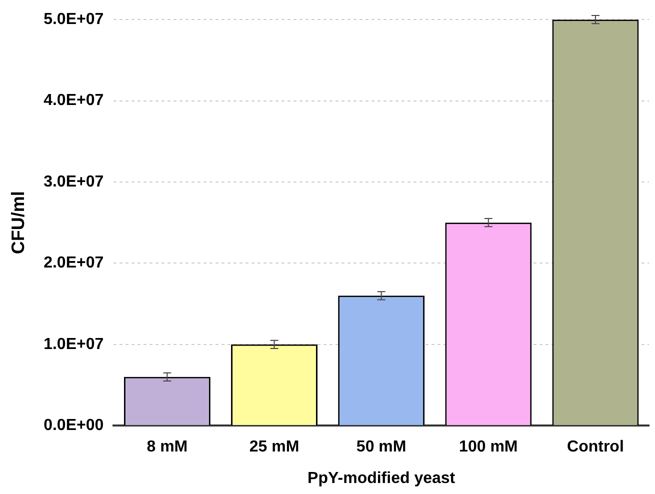 The height and width of the screenshot is (494, 655). Describe the element at coordinates (382, 478) in the screenshot. I see `x-axis-title: PpY-modified yeast` at that location.